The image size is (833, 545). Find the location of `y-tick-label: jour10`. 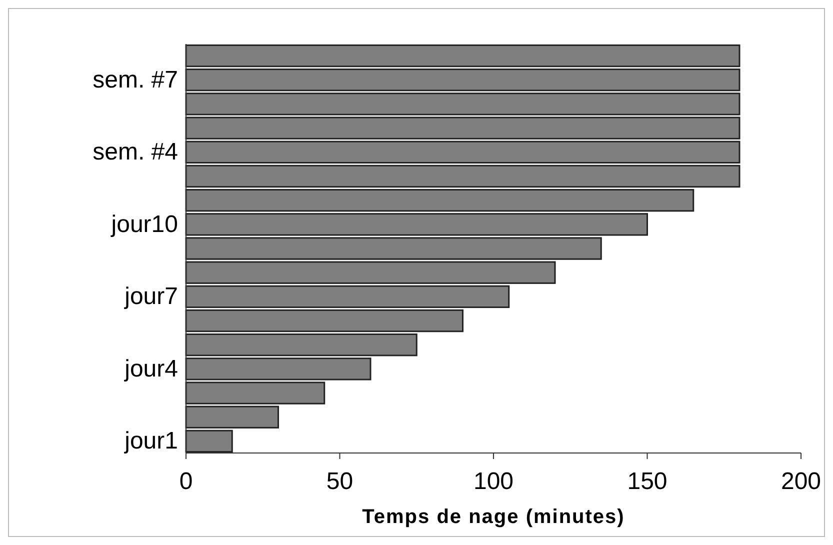

y-tick-label: jour10 is located at coordinates (144, 224).